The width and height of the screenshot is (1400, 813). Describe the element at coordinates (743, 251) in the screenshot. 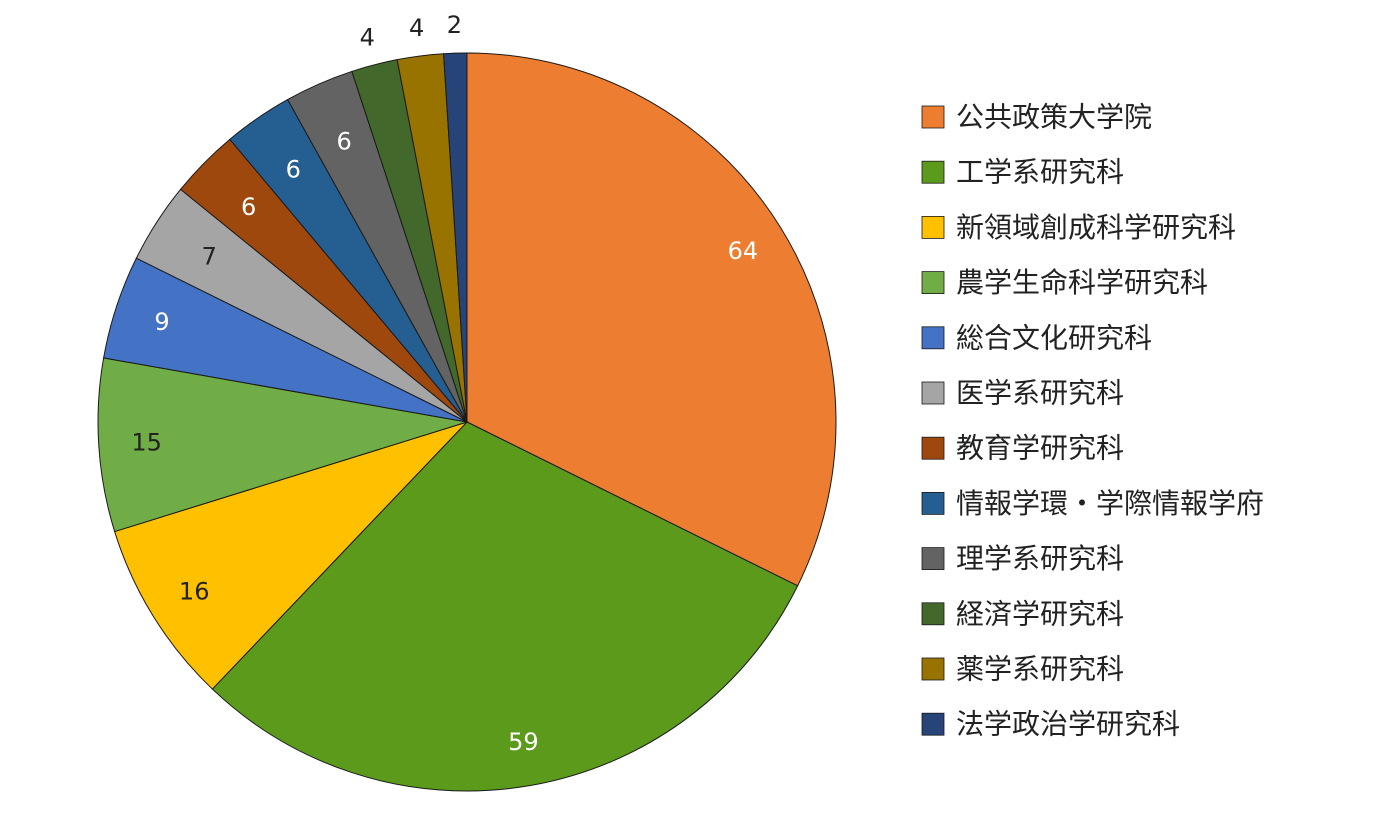

I see `data-label-1: 64` at that location.